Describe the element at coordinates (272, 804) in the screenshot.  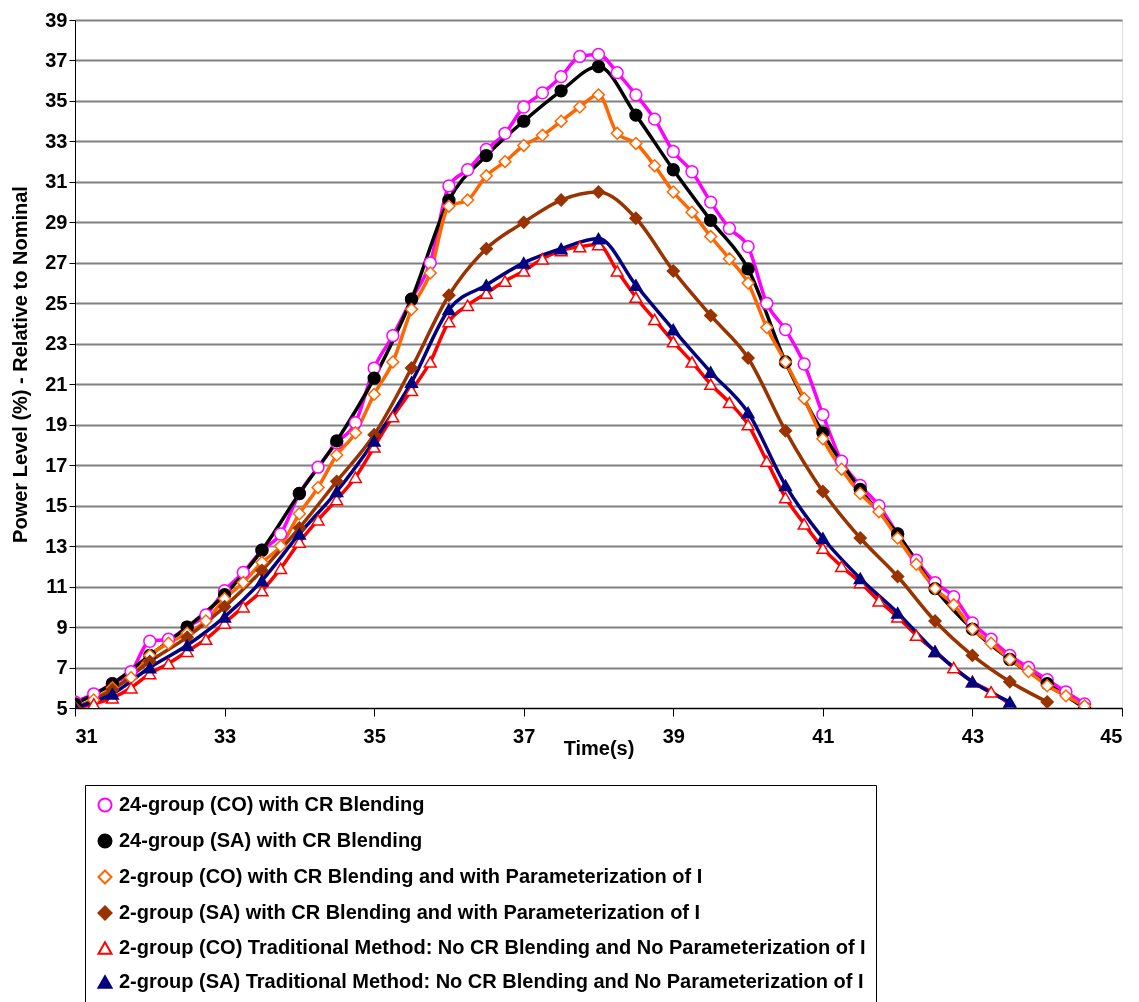
I see `legend-label: 24-group (CO) with CR Blending` at that location.